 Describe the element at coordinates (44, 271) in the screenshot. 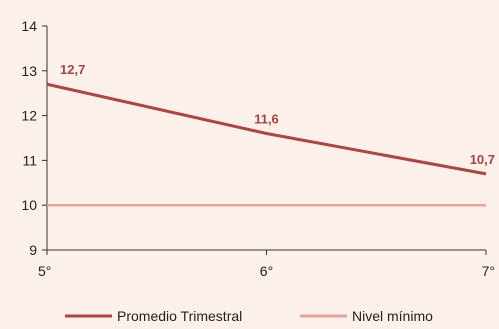

I see `x-tick-label: 5°` at that location.